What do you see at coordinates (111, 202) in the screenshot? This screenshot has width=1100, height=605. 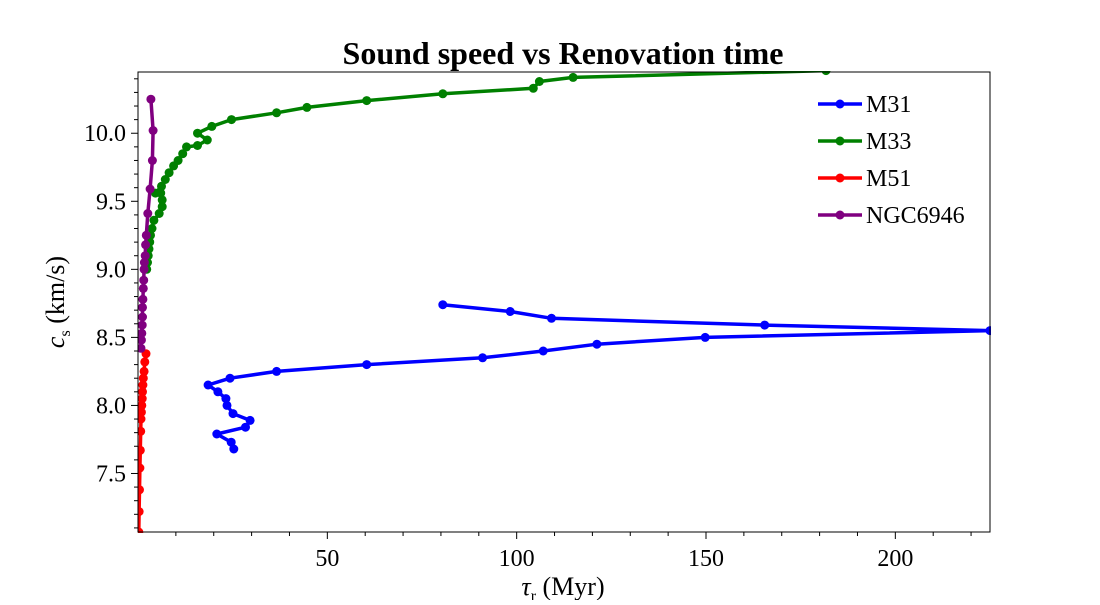 I see `y-tick-label: 9.5` at bounding box center [111, 202].